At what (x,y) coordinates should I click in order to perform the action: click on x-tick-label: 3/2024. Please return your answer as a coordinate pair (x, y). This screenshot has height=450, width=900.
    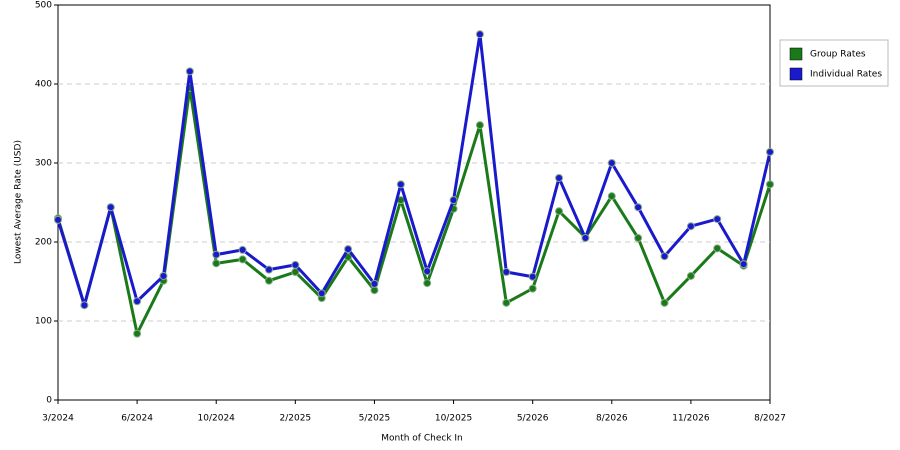
    Looking at the image, I should click on (58, 419).